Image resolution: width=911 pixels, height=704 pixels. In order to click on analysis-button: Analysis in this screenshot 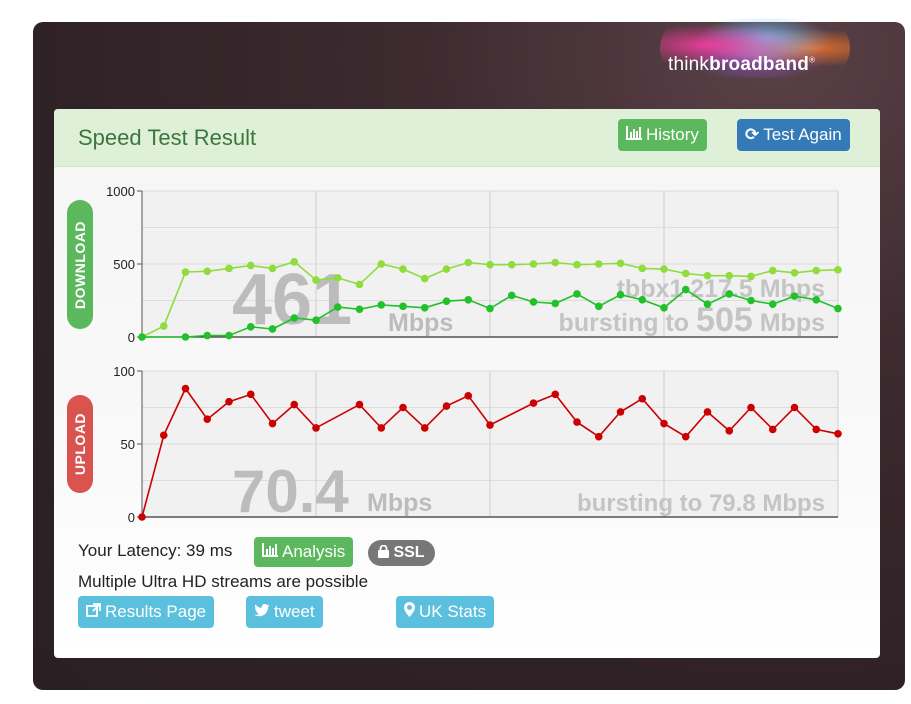, I will do `click(304, 552)`.